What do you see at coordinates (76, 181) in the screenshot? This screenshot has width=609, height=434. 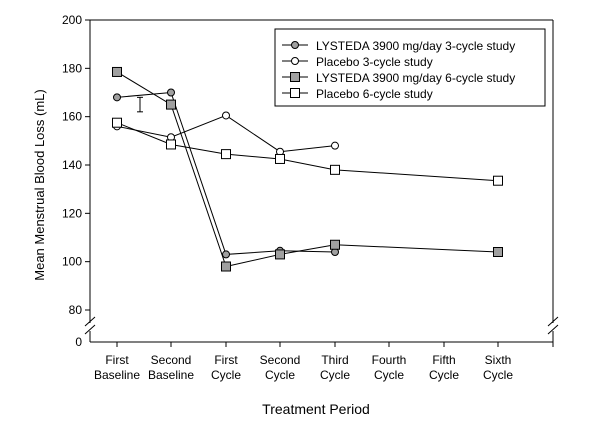 I see `y-ticks: 0 80 100 120 140 160 180 200` at bounding box center [76, 181].